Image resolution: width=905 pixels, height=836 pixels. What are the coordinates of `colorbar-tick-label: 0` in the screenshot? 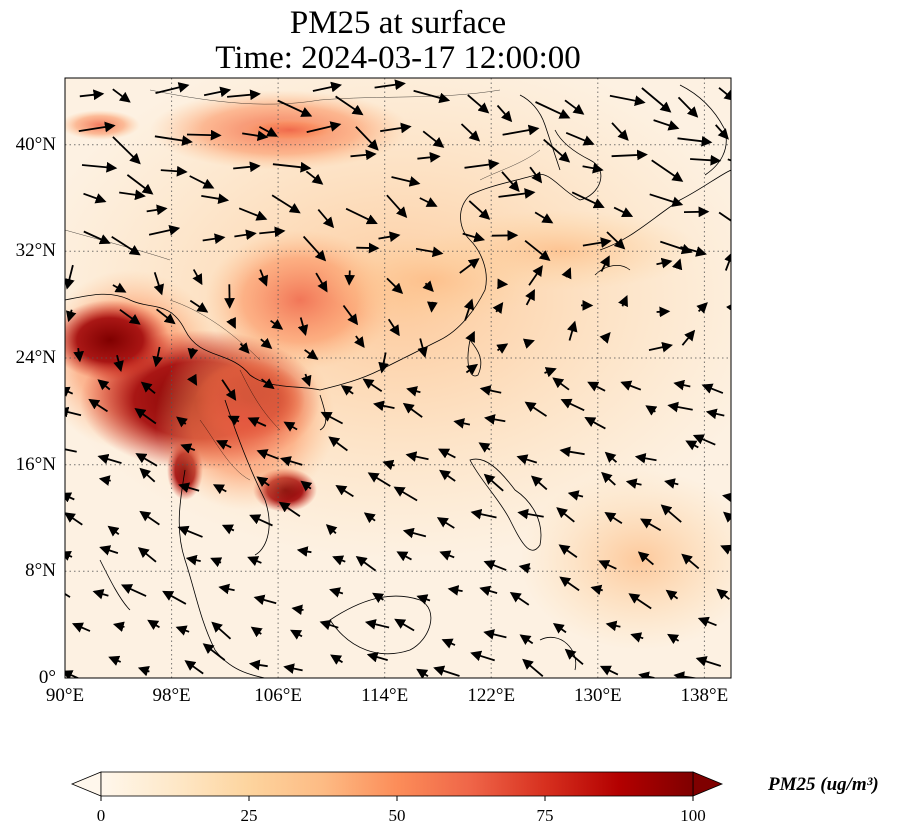 It's located at (101, 815).